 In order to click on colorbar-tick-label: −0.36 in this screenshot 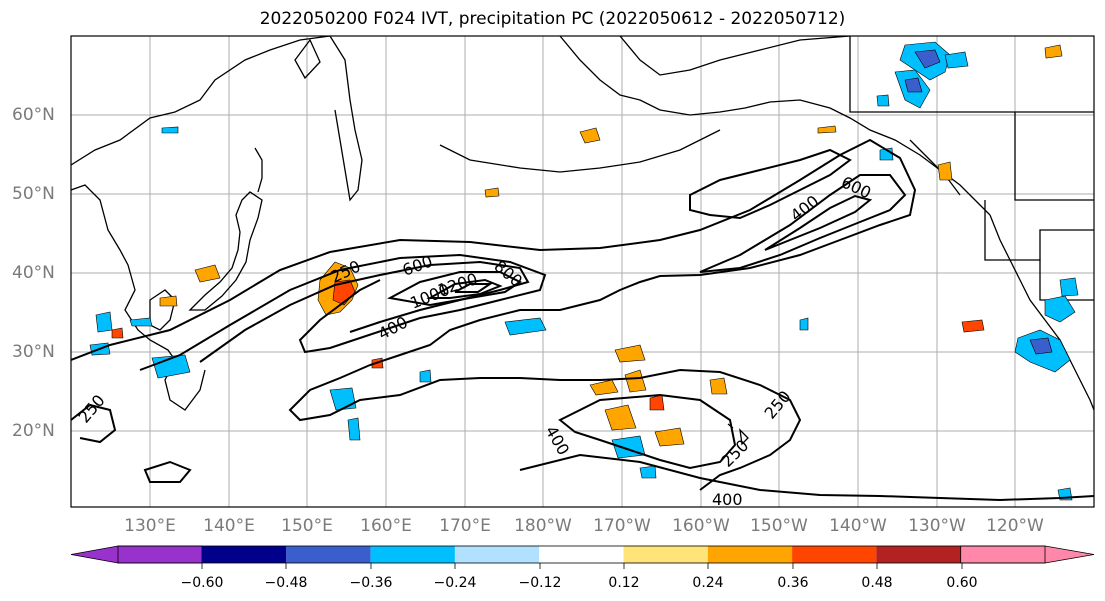, I will do `click(371, 583)`.